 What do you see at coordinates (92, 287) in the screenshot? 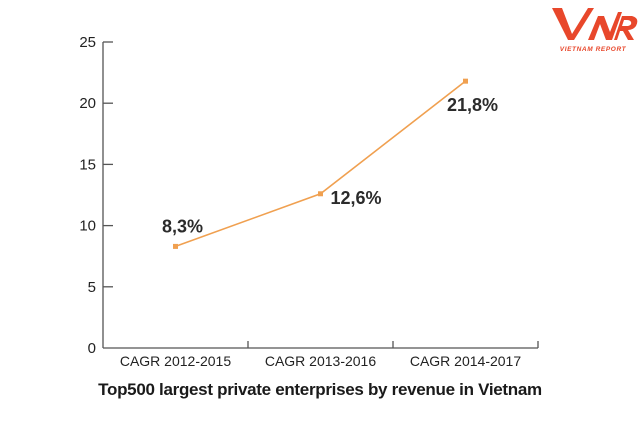
I see `y-tick-label: 5` at bounding box center [92, 287].